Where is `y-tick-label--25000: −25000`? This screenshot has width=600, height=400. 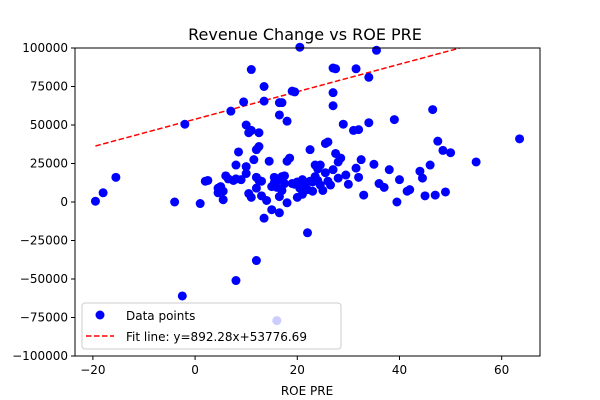
y-tick-label--25000: −25000 is located at coordinates (44, 241).